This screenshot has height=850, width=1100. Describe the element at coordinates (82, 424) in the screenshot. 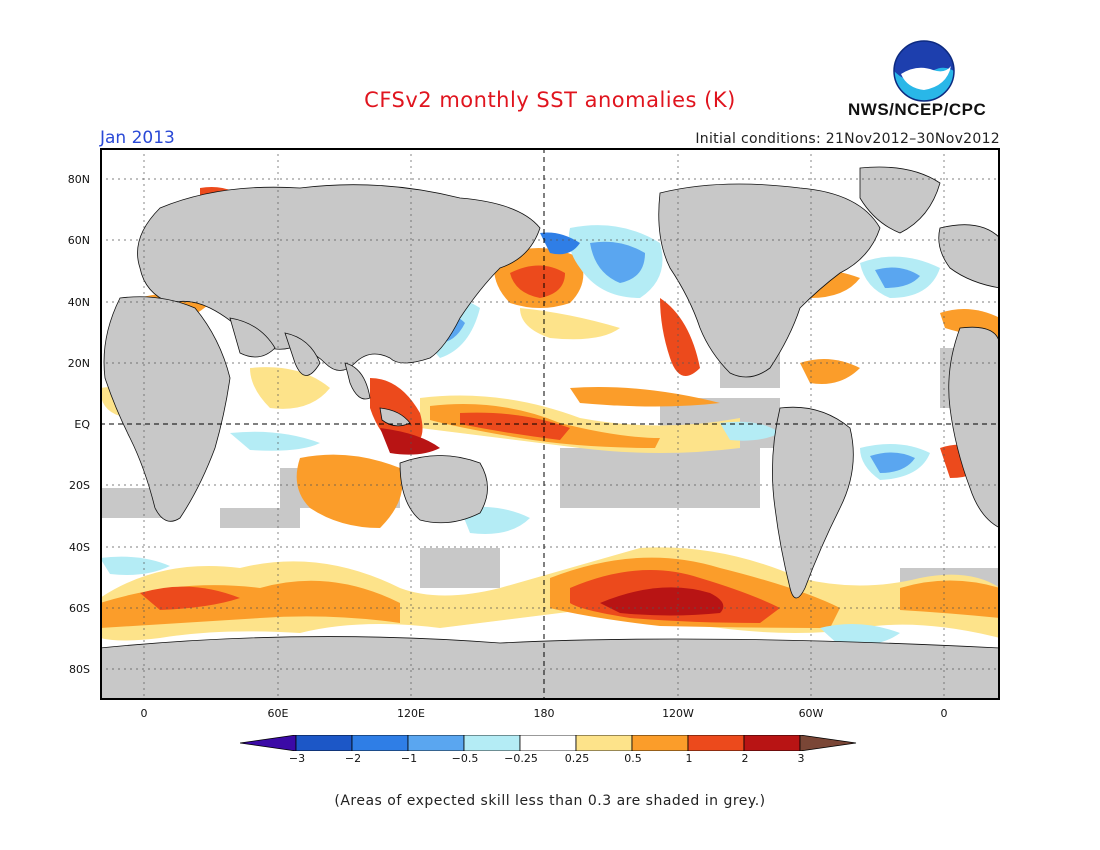

I see `lat-label: EQ` at that location.